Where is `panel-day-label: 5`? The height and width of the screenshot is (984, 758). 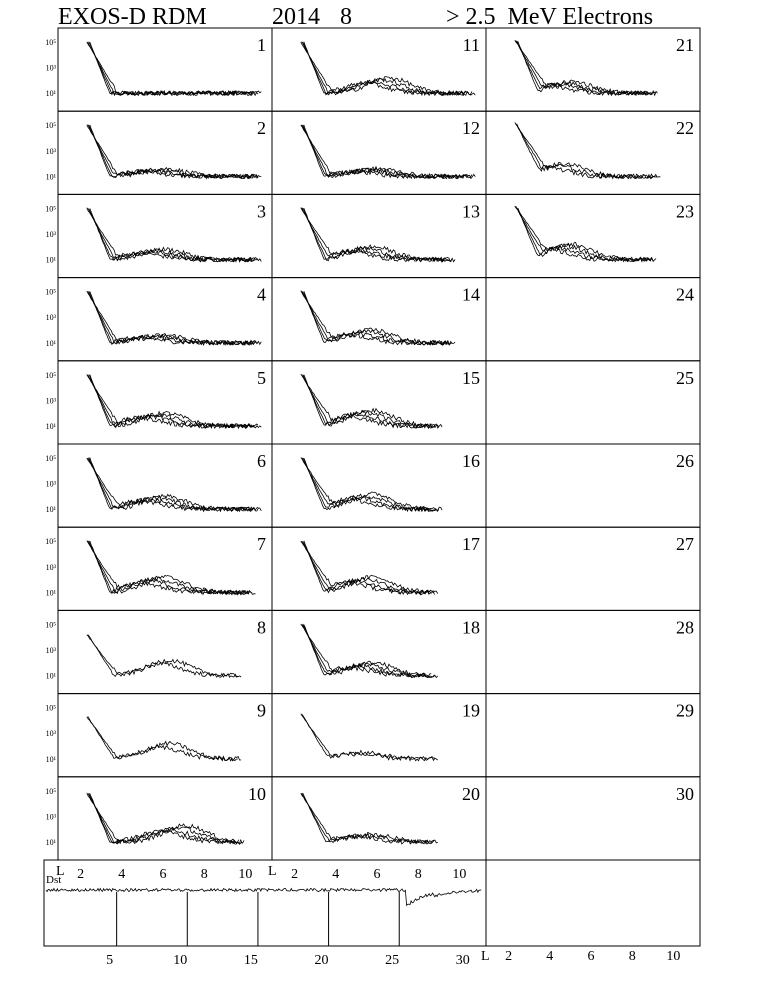 panel-day-label: 5 is located at coordinates (261, 378).